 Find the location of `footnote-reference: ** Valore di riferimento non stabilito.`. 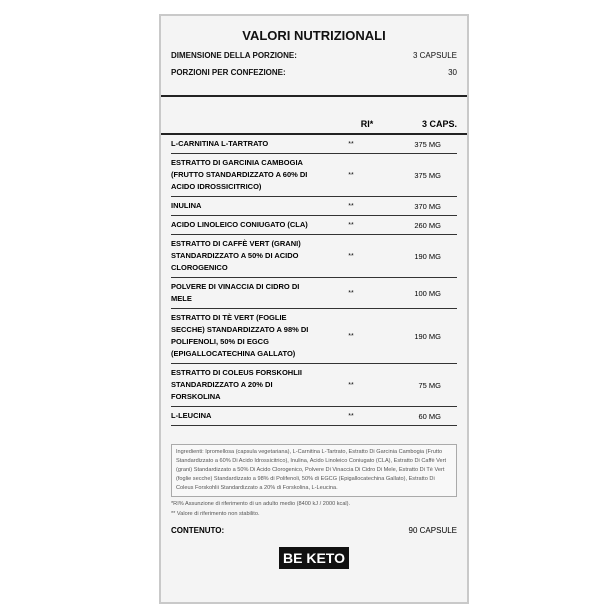

footnote-reference: ** Valore di riferimento non stabilito. is located at coordinates (215, 514).